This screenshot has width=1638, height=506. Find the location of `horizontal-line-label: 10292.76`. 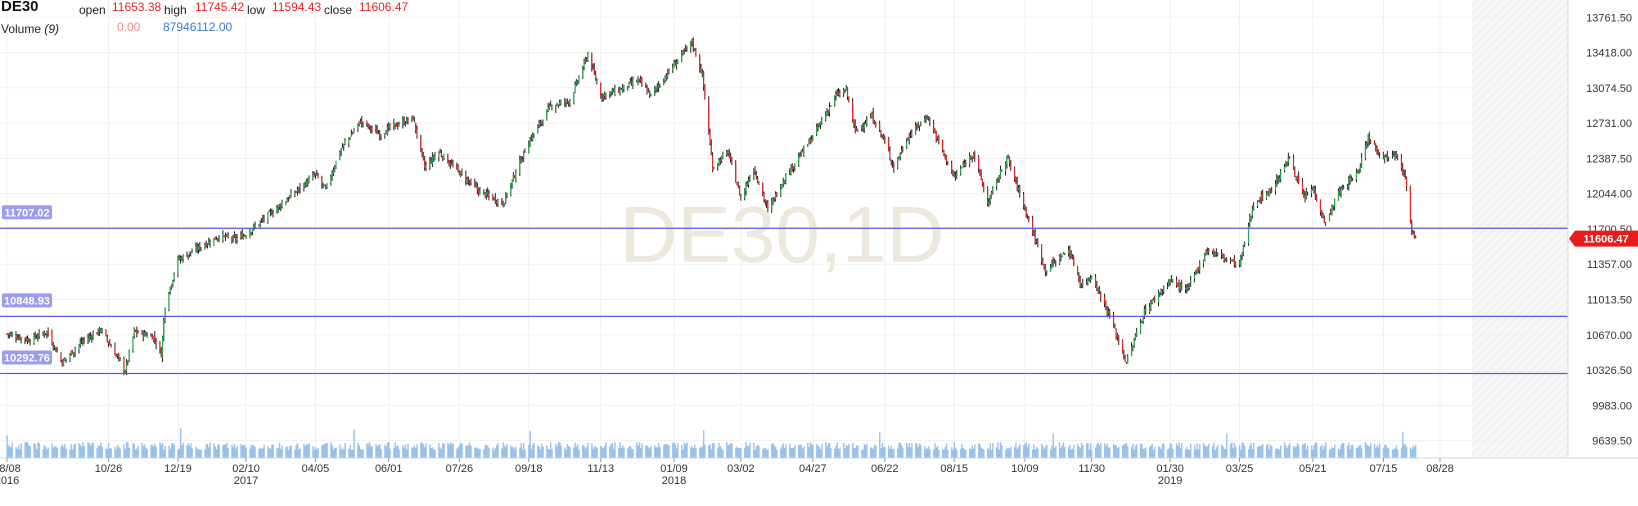

horizontal-line-label: 10292.76 is located at coordinates (27, 359).